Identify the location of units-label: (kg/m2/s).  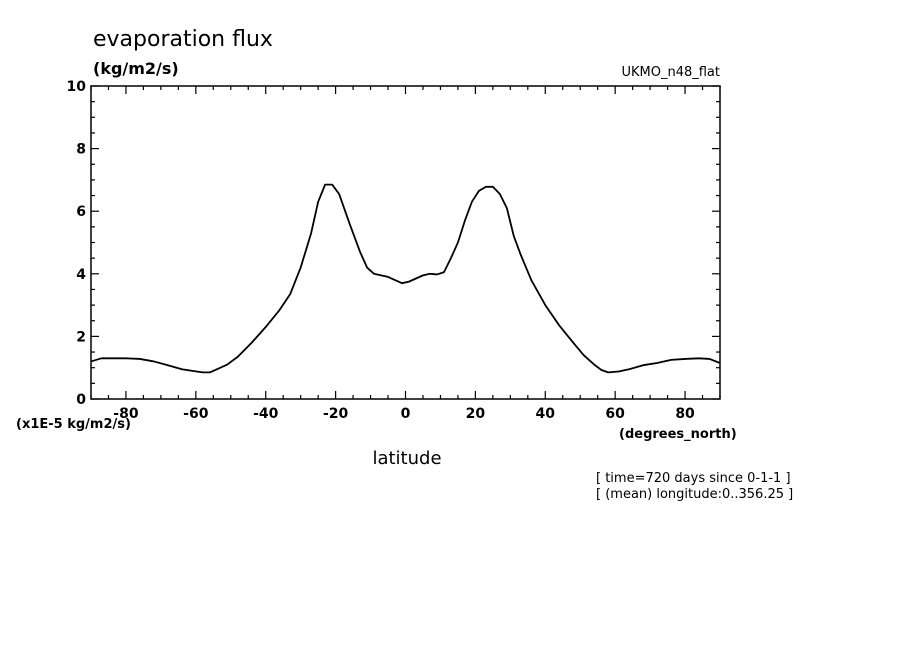
(136, 68).